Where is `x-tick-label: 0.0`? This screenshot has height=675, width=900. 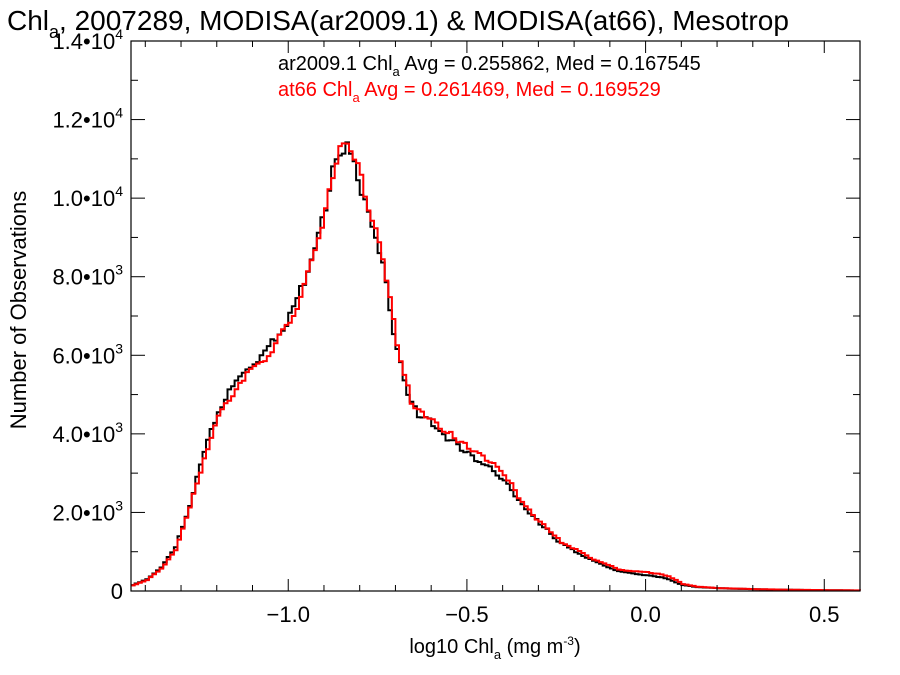 x-tick-label: 0.0 is located at coordinates (645, 614).